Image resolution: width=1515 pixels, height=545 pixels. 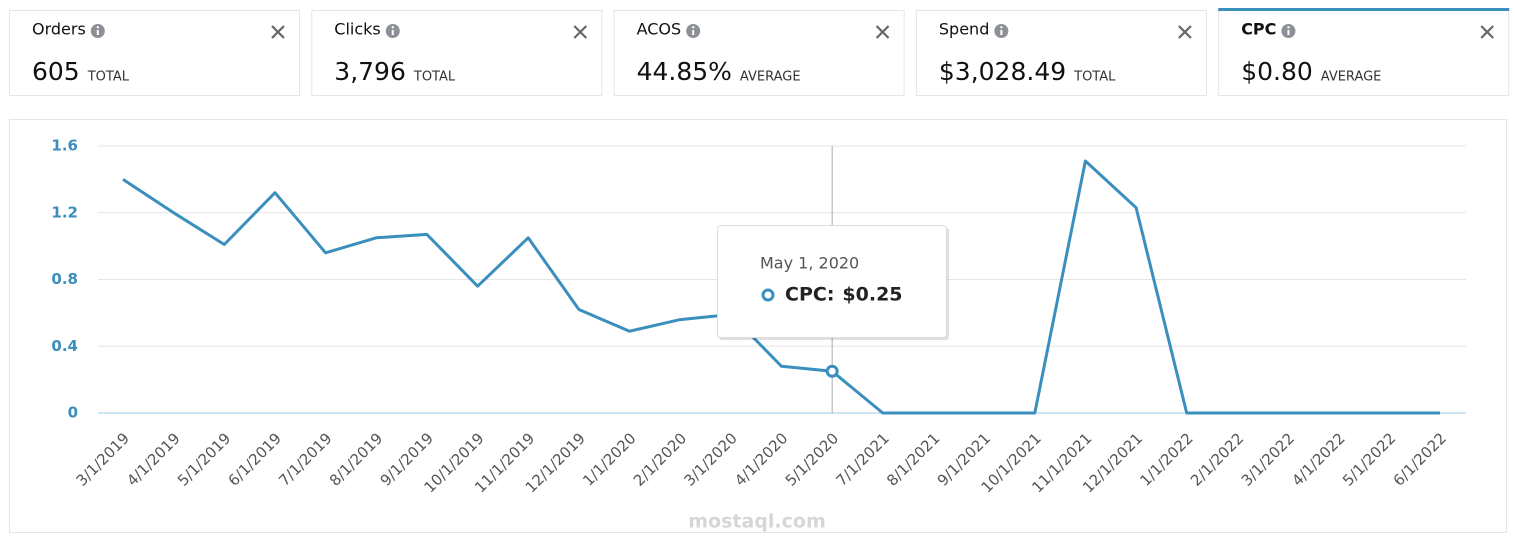 I want to click on metric-card: Clicks 3,796 TOTAL, so click(x=457, y=53).